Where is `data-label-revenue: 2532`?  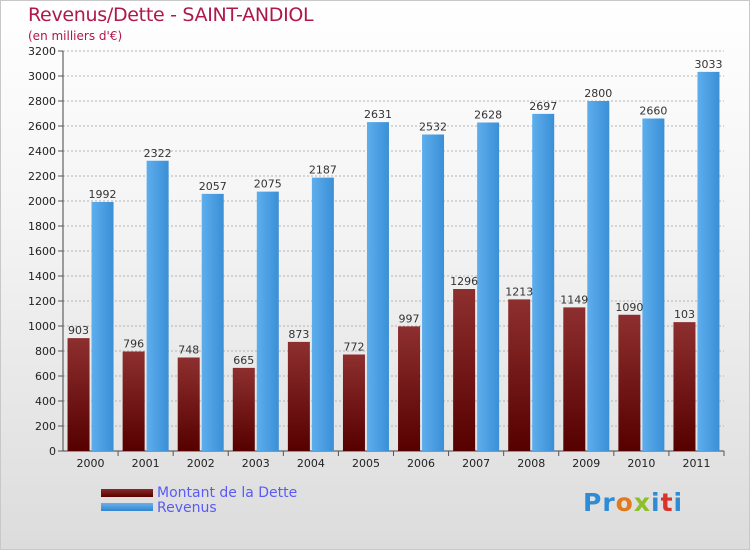 data-label-revenue: 2532 is located at coordinates (433, 127).